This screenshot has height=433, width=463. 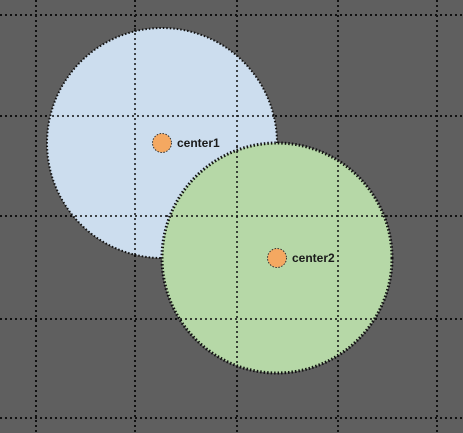 What do you see at coordinates (313, 258) in the screenshot?
I see `center2-label: center2` at bounding box center [313, 258].